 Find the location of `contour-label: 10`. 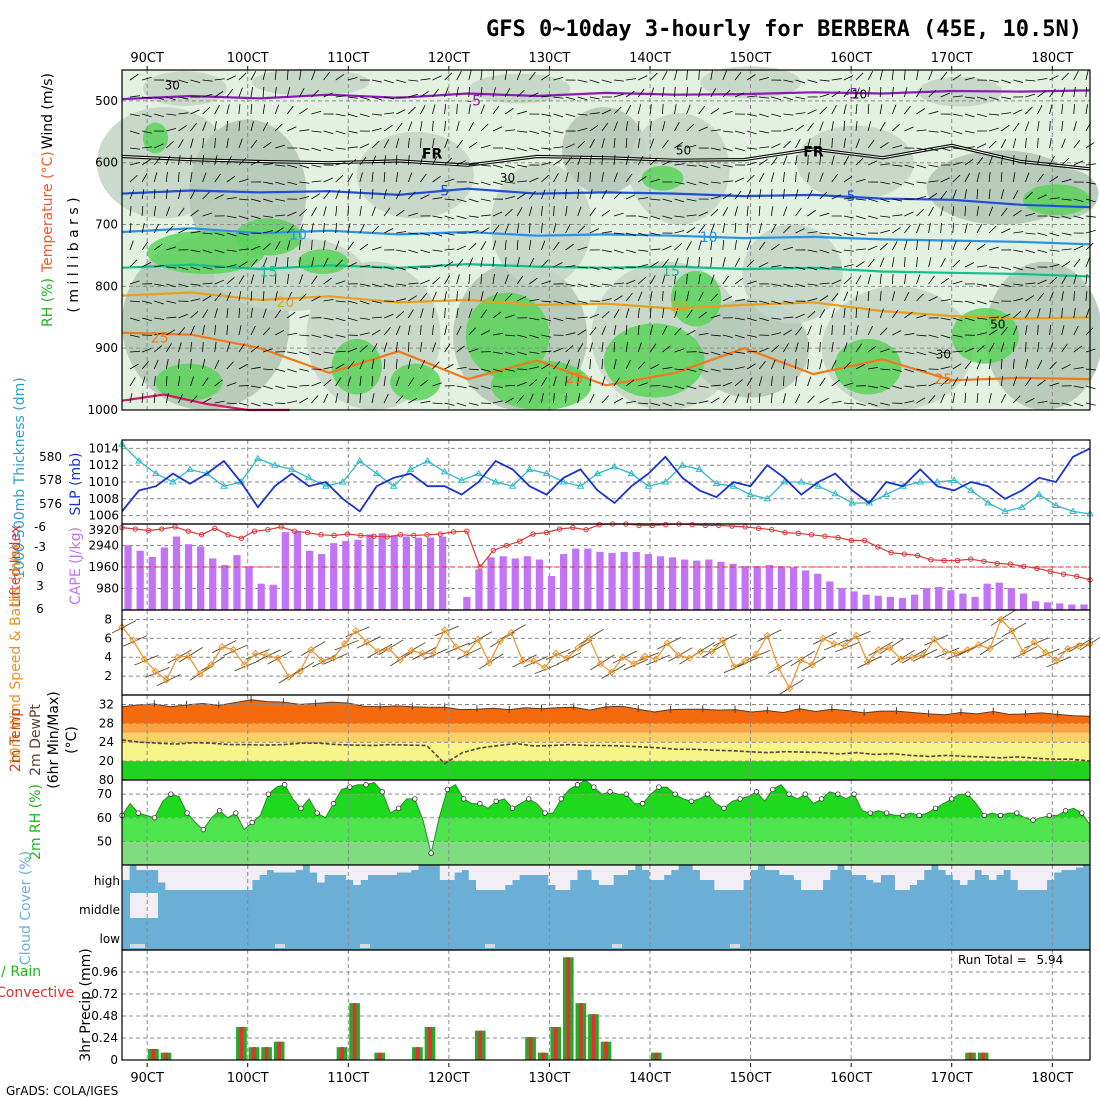

contour-label: 10 is located at coordinates (709, 238).